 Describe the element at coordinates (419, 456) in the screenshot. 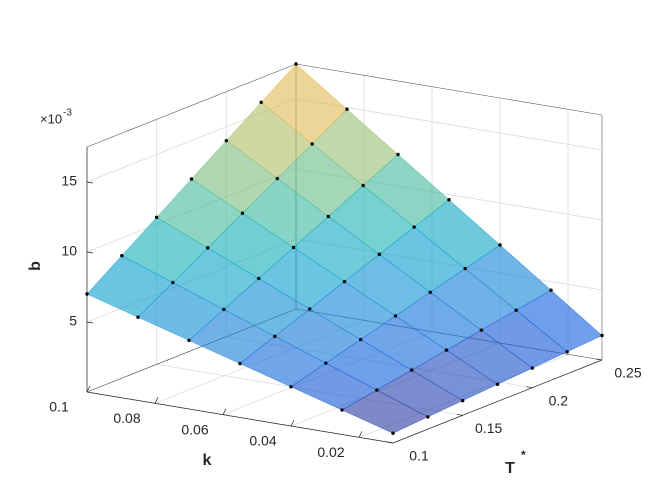

I see `y-tick-label: 0.1` at that location.